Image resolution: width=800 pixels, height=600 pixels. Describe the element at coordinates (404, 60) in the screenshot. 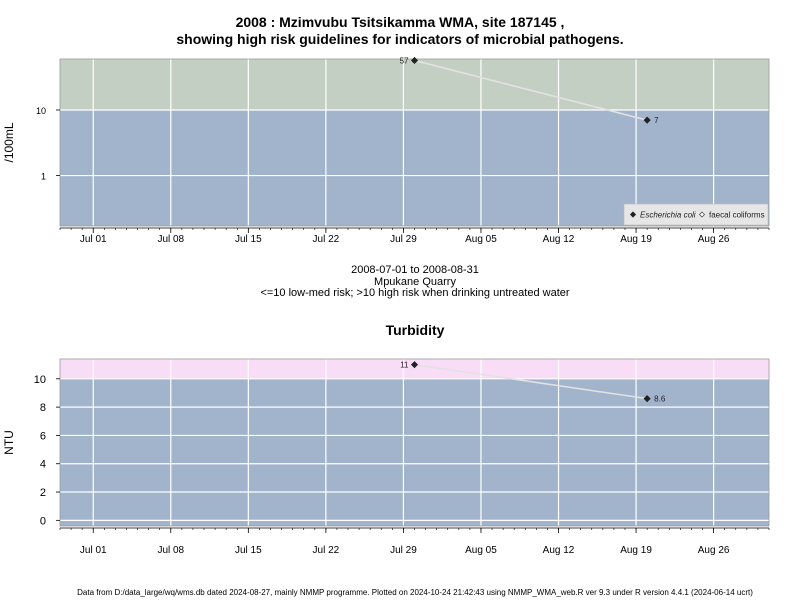

I see `panel1-data-label: 57` at that location.